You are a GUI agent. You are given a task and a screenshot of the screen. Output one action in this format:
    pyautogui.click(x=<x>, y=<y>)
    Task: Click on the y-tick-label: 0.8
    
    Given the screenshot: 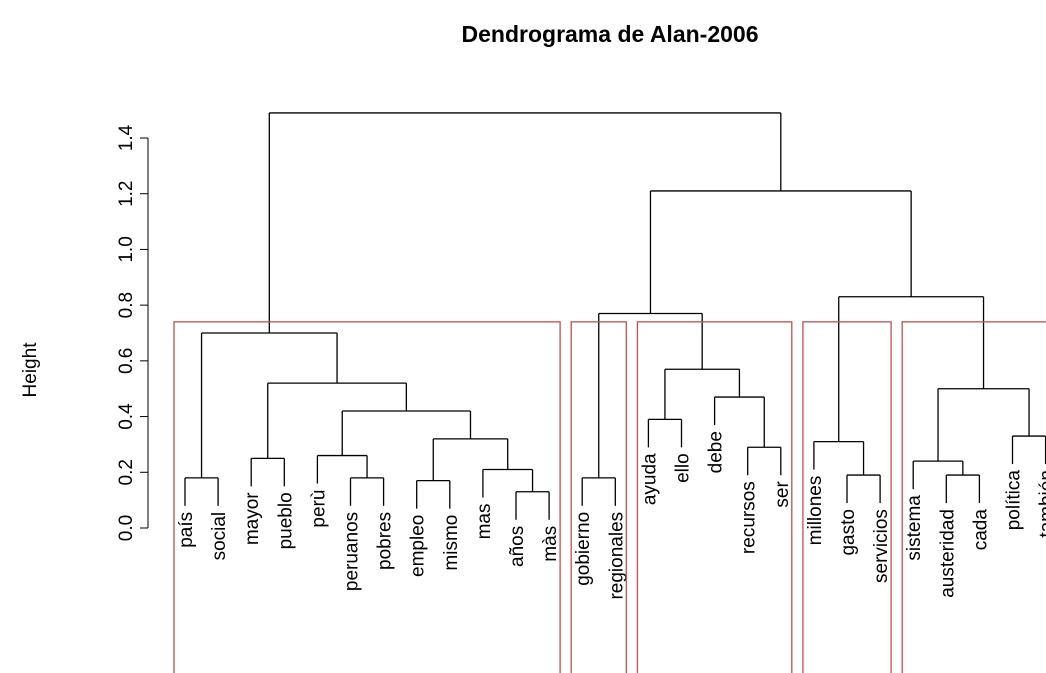 What is the action you would take?
    pyautogui.click(x=126, y=305)
    